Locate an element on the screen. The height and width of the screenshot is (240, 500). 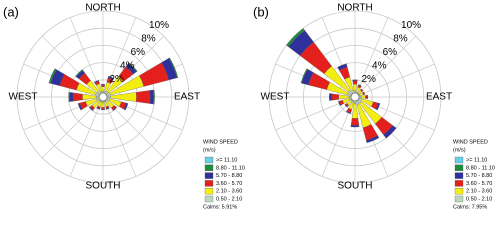
panel-label: (b) is located at coordinates (261, 11).